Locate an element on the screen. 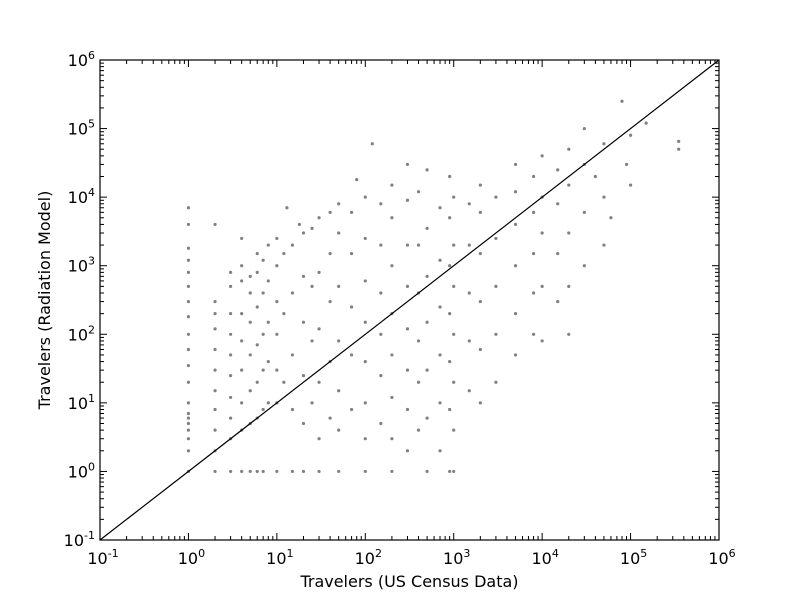 The width and height of the screenshot is (800, 600). y-tick-label: 10¹ is located at coordinates (81, 402).